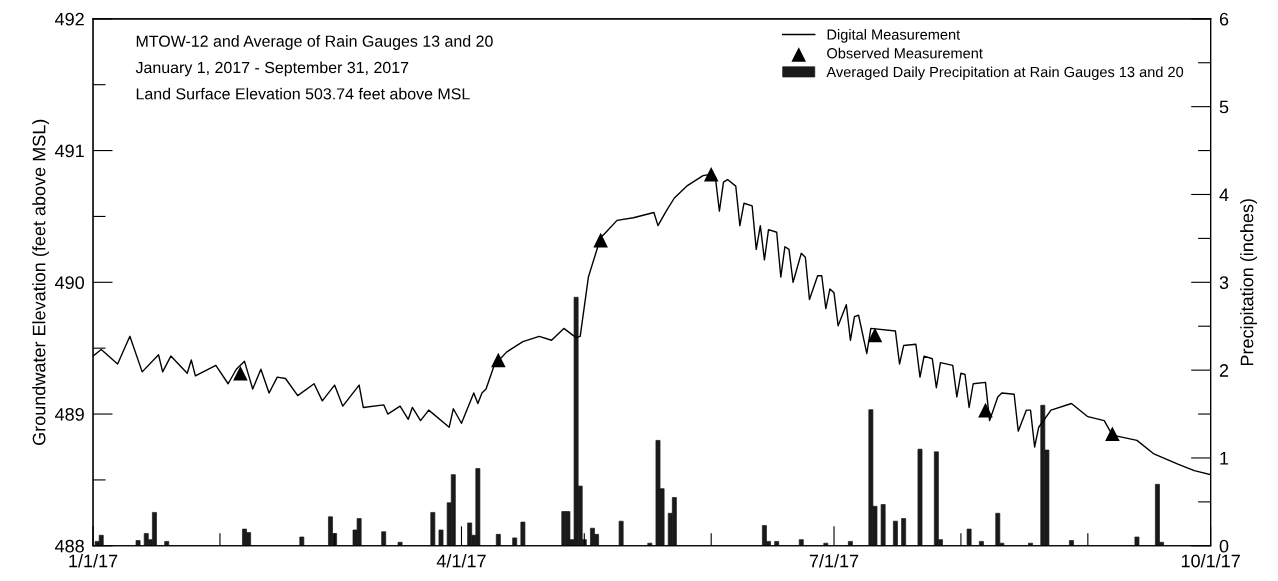  I want to click on y2-tick-label: 0, so click(1224, 546).